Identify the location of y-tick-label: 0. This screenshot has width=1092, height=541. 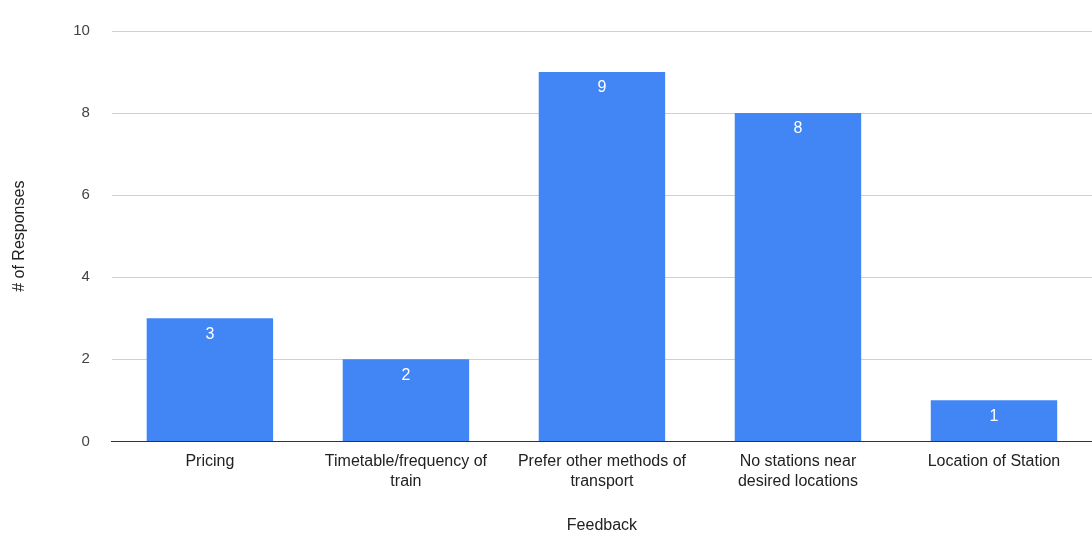
(85, 440).